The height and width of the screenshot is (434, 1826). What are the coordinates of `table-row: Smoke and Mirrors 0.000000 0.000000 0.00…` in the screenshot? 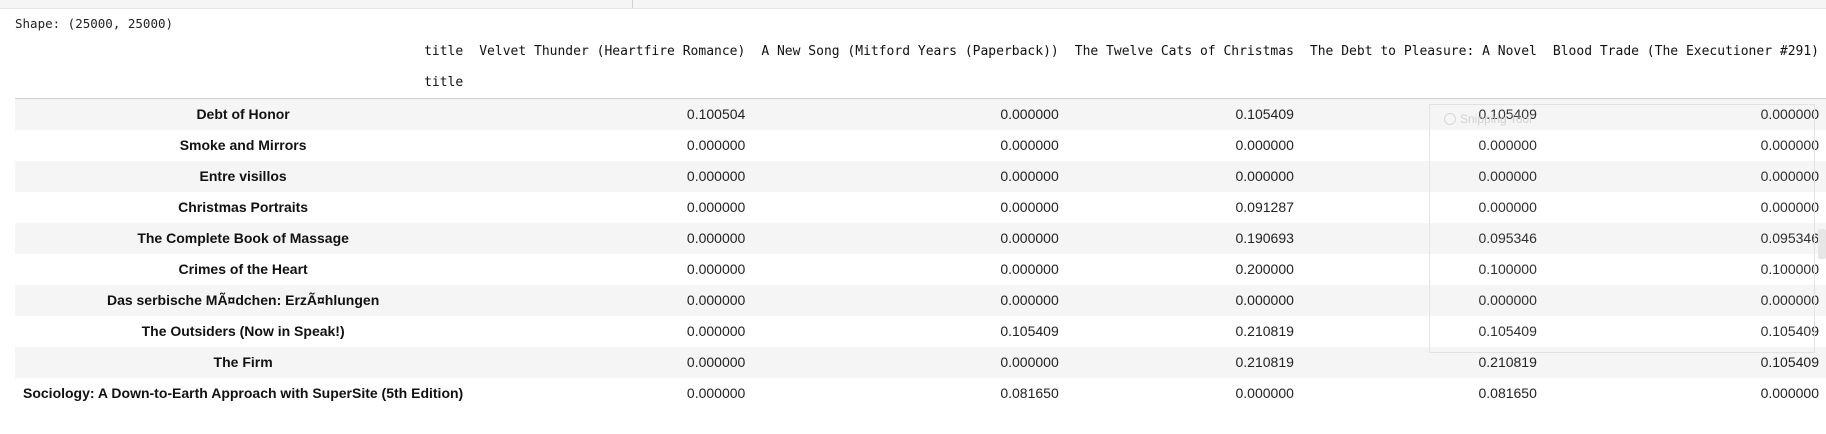 It's located at (920, 145).